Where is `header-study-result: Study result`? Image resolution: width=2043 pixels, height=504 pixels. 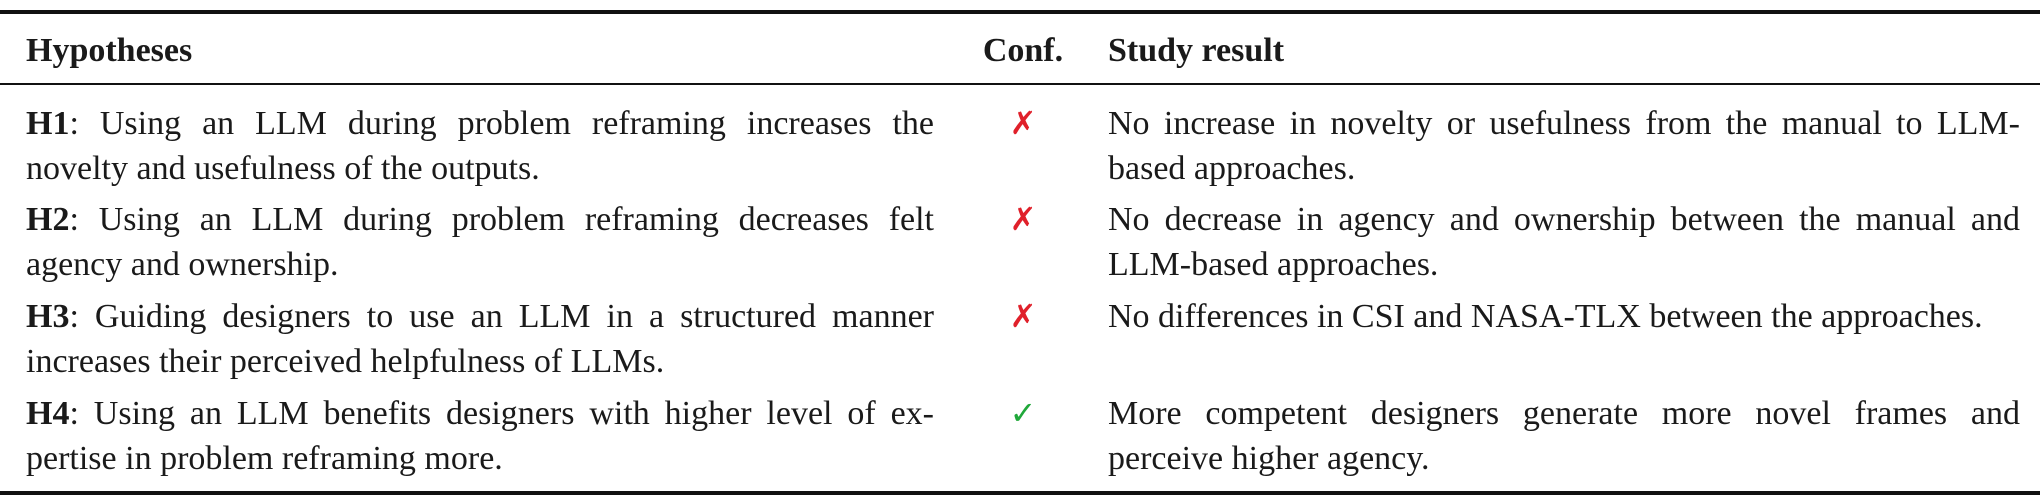
header-study-result: Study result is located at coordinates (1196, 50).